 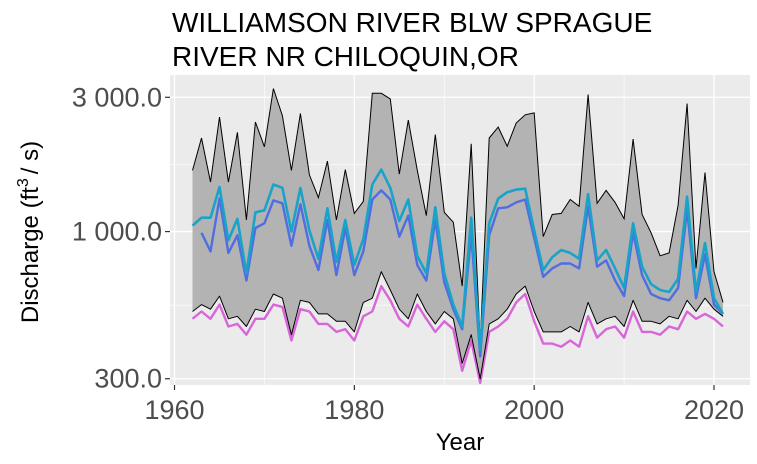 I want to click on y-axis-title: Discharge (ft3 / s), so click(x=29, y=232).